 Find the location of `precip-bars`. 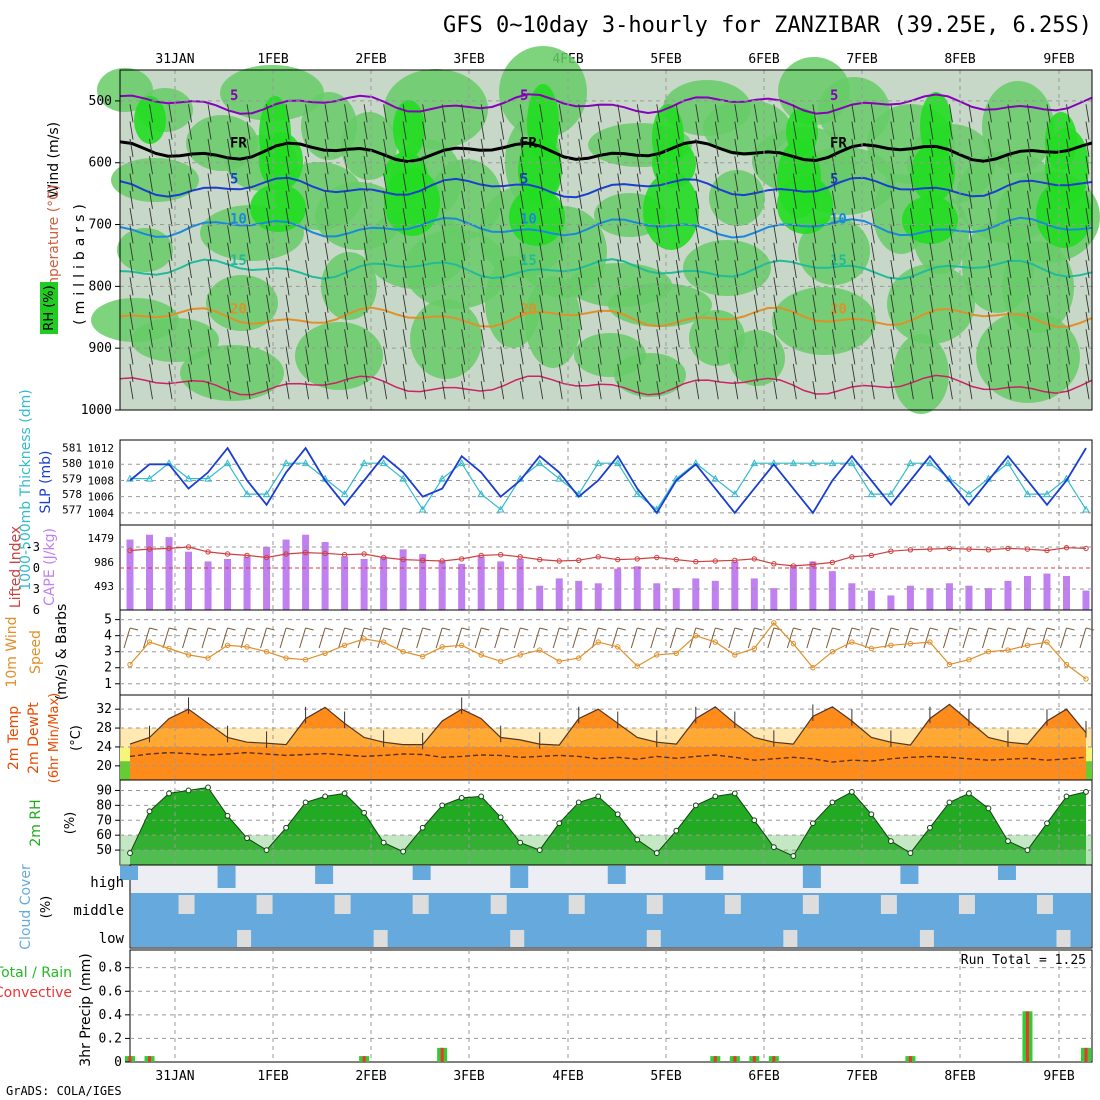

precip-bars is located at coordinates (608, 1036).